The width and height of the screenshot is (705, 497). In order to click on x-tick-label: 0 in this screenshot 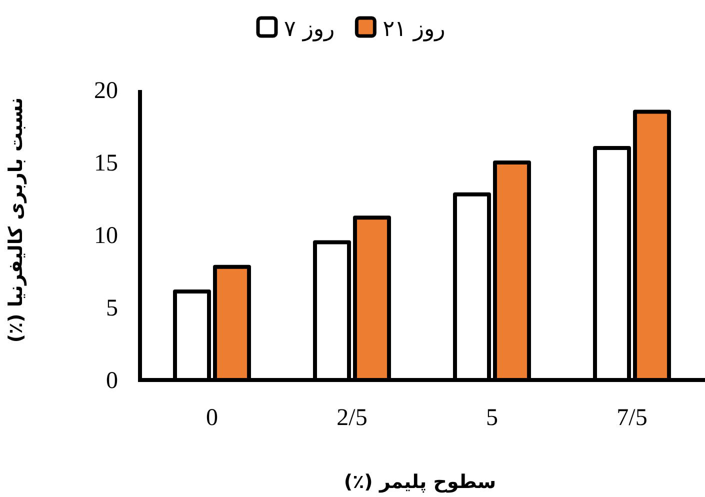, I will do `click(212, 418)`.